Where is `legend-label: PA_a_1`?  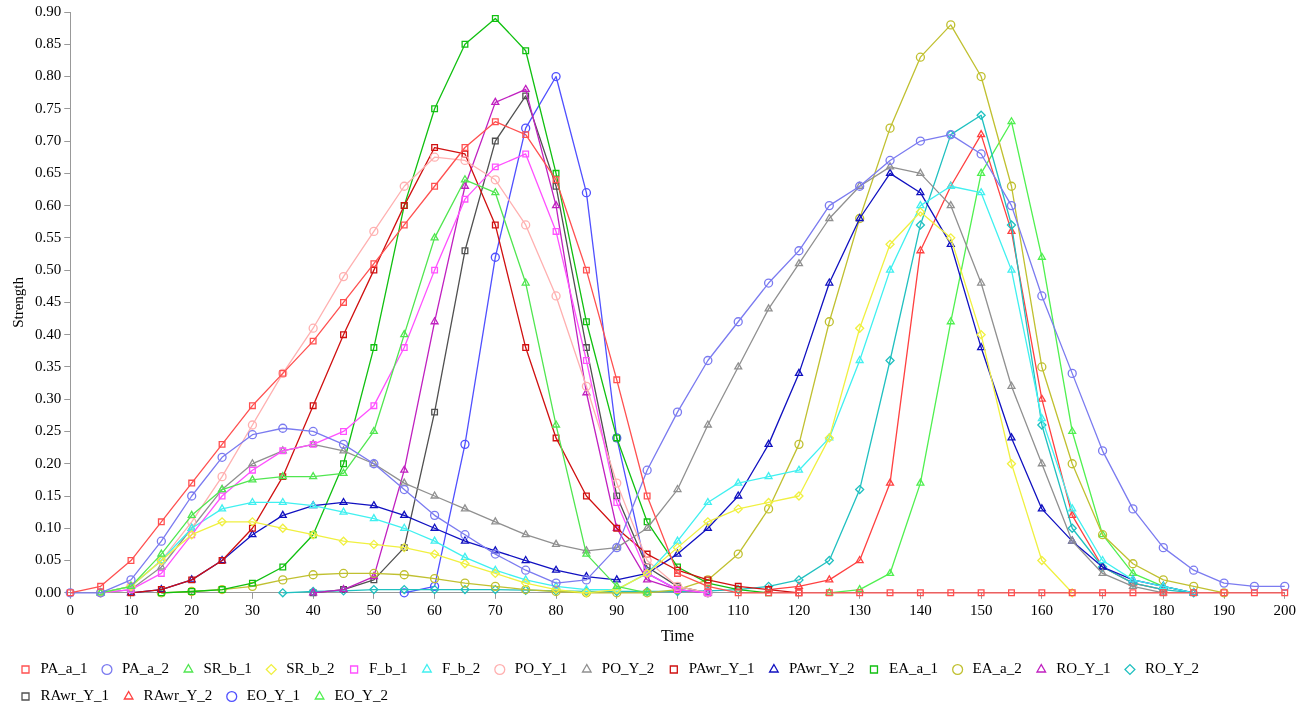
legend-label: PA_a_1 is located at coordinates (64, 668).